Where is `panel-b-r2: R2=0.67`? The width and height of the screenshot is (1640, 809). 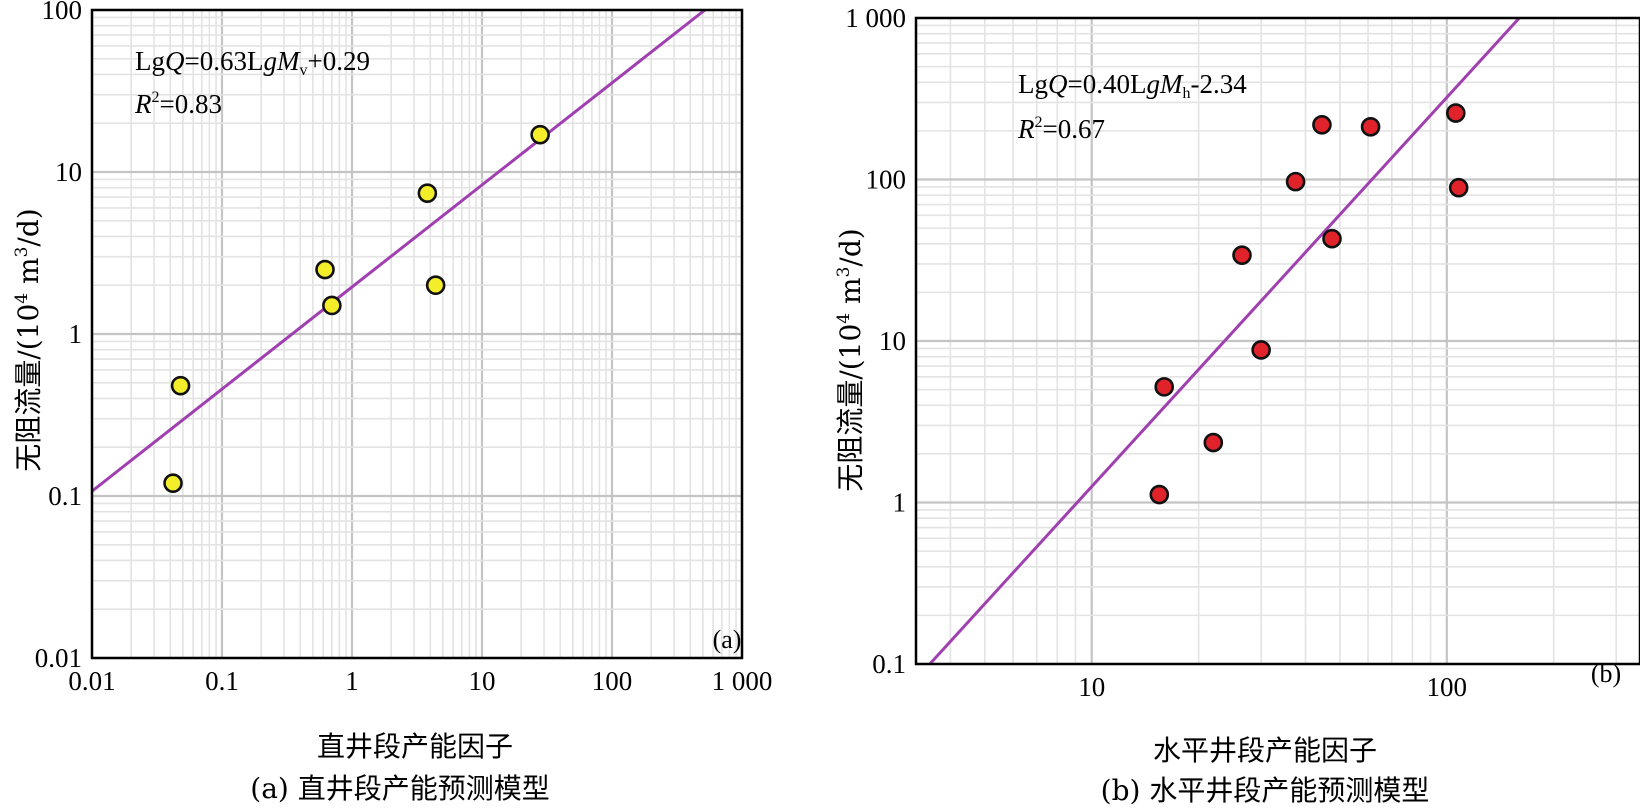 panel-b-r2: R2=0.67 is located at coordinates (1061, 129).